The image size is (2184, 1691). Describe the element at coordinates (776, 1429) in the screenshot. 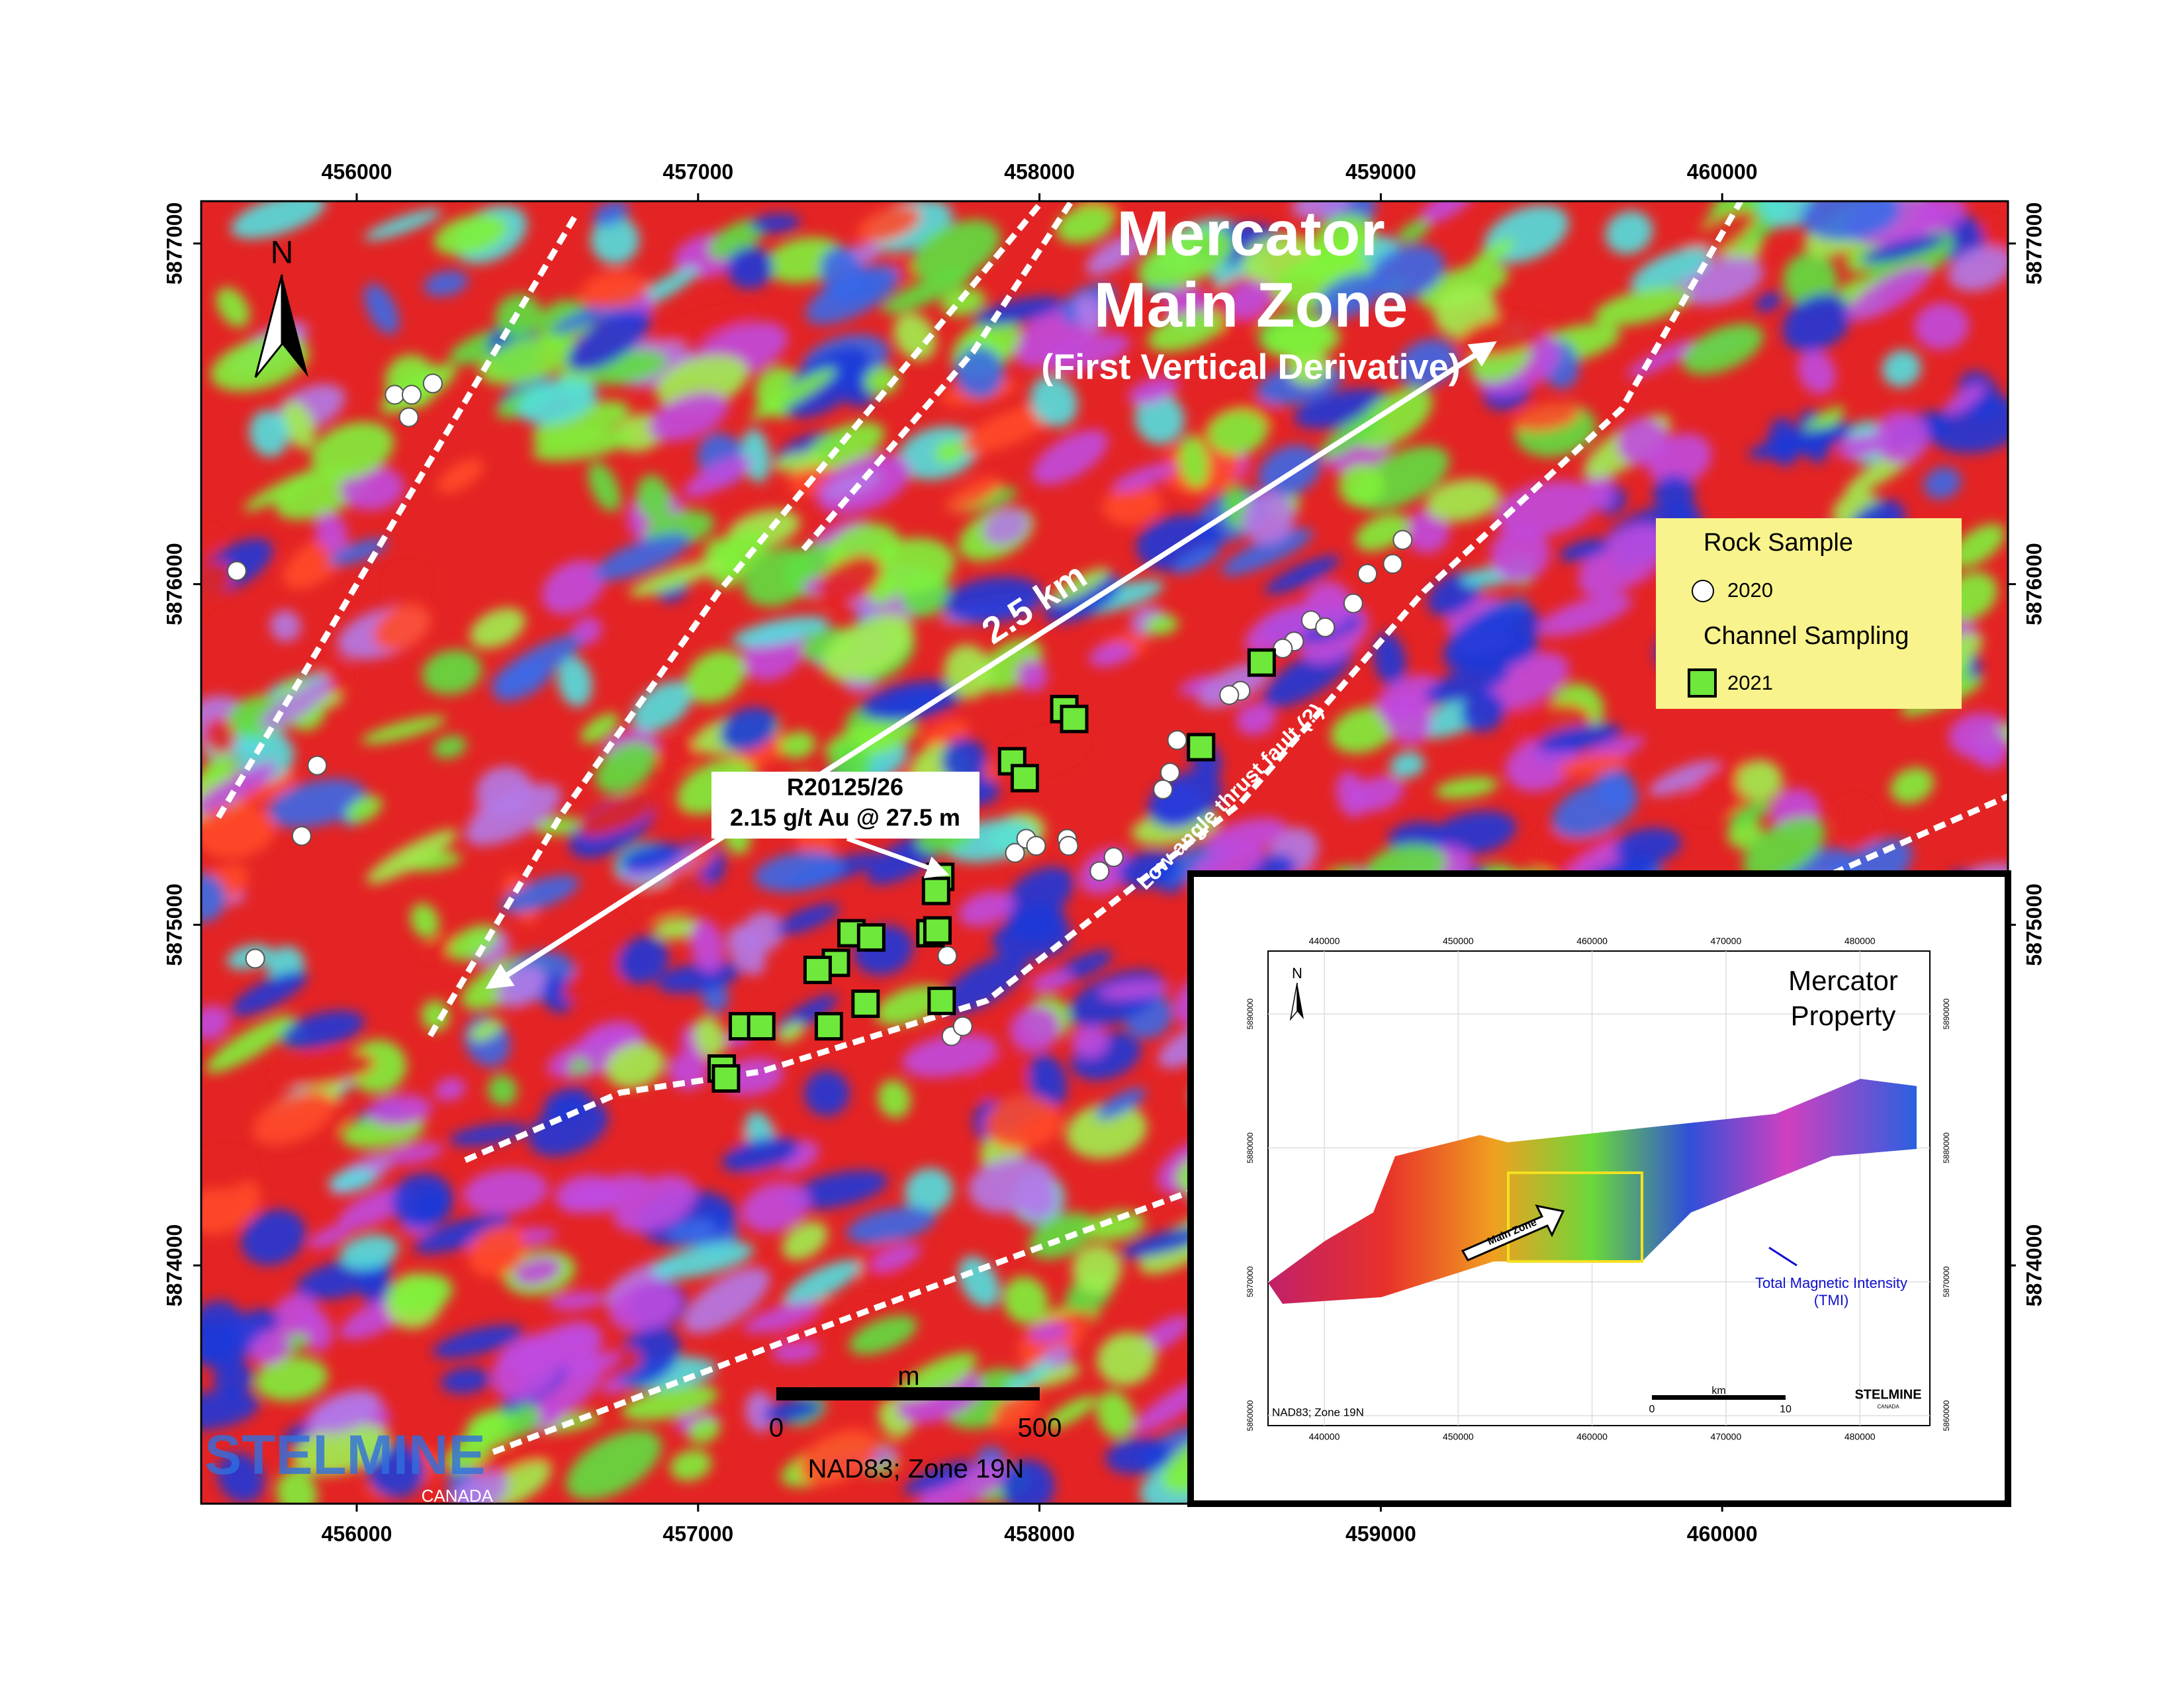

I see `scale-tick-label: 0` at that location.